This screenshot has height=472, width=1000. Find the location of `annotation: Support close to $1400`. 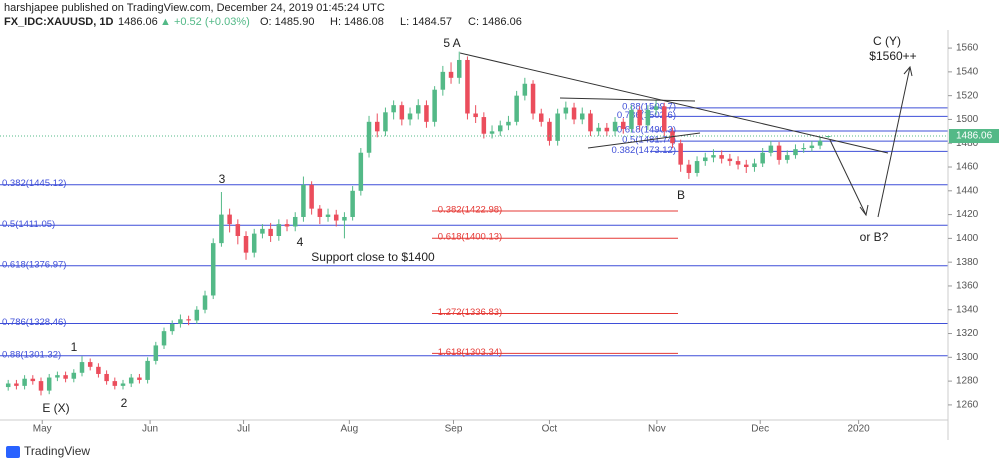

annotation: Support close to $1400 is located at coordinates (373, 257).